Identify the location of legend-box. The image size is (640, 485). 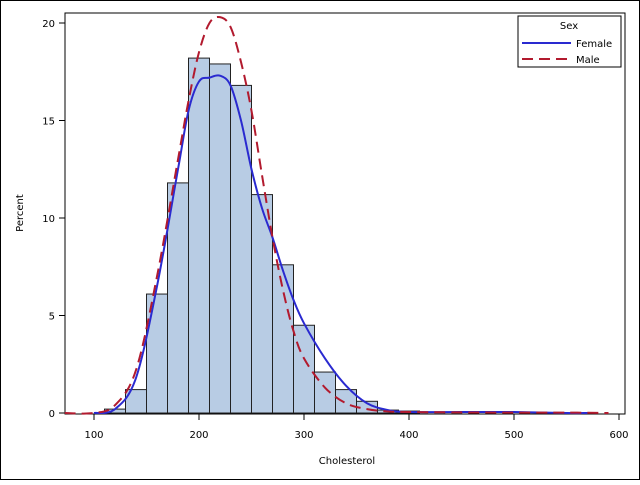
(569, 41).